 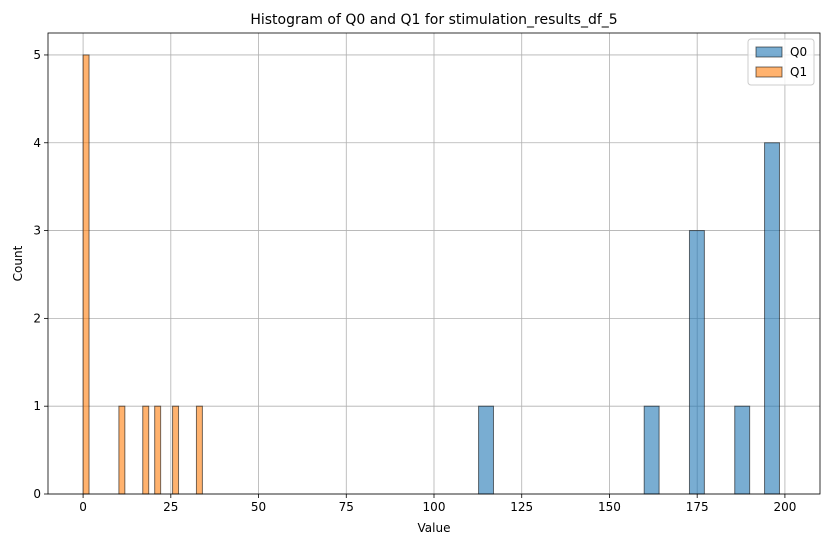 I want to click on y-tick-label: 0, so click(x=37, y=494).